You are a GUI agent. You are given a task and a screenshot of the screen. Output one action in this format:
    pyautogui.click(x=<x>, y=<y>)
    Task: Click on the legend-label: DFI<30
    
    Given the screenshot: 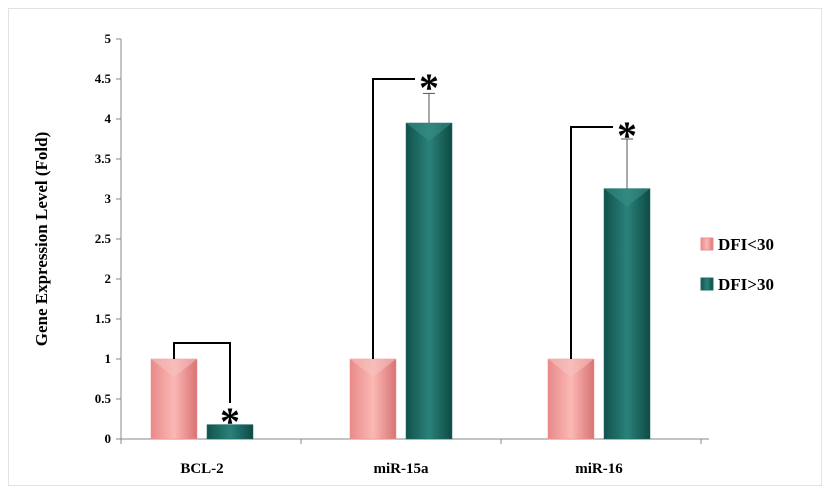 What is the action you would take?
    pyautogui.click(x=746, y=244)
    